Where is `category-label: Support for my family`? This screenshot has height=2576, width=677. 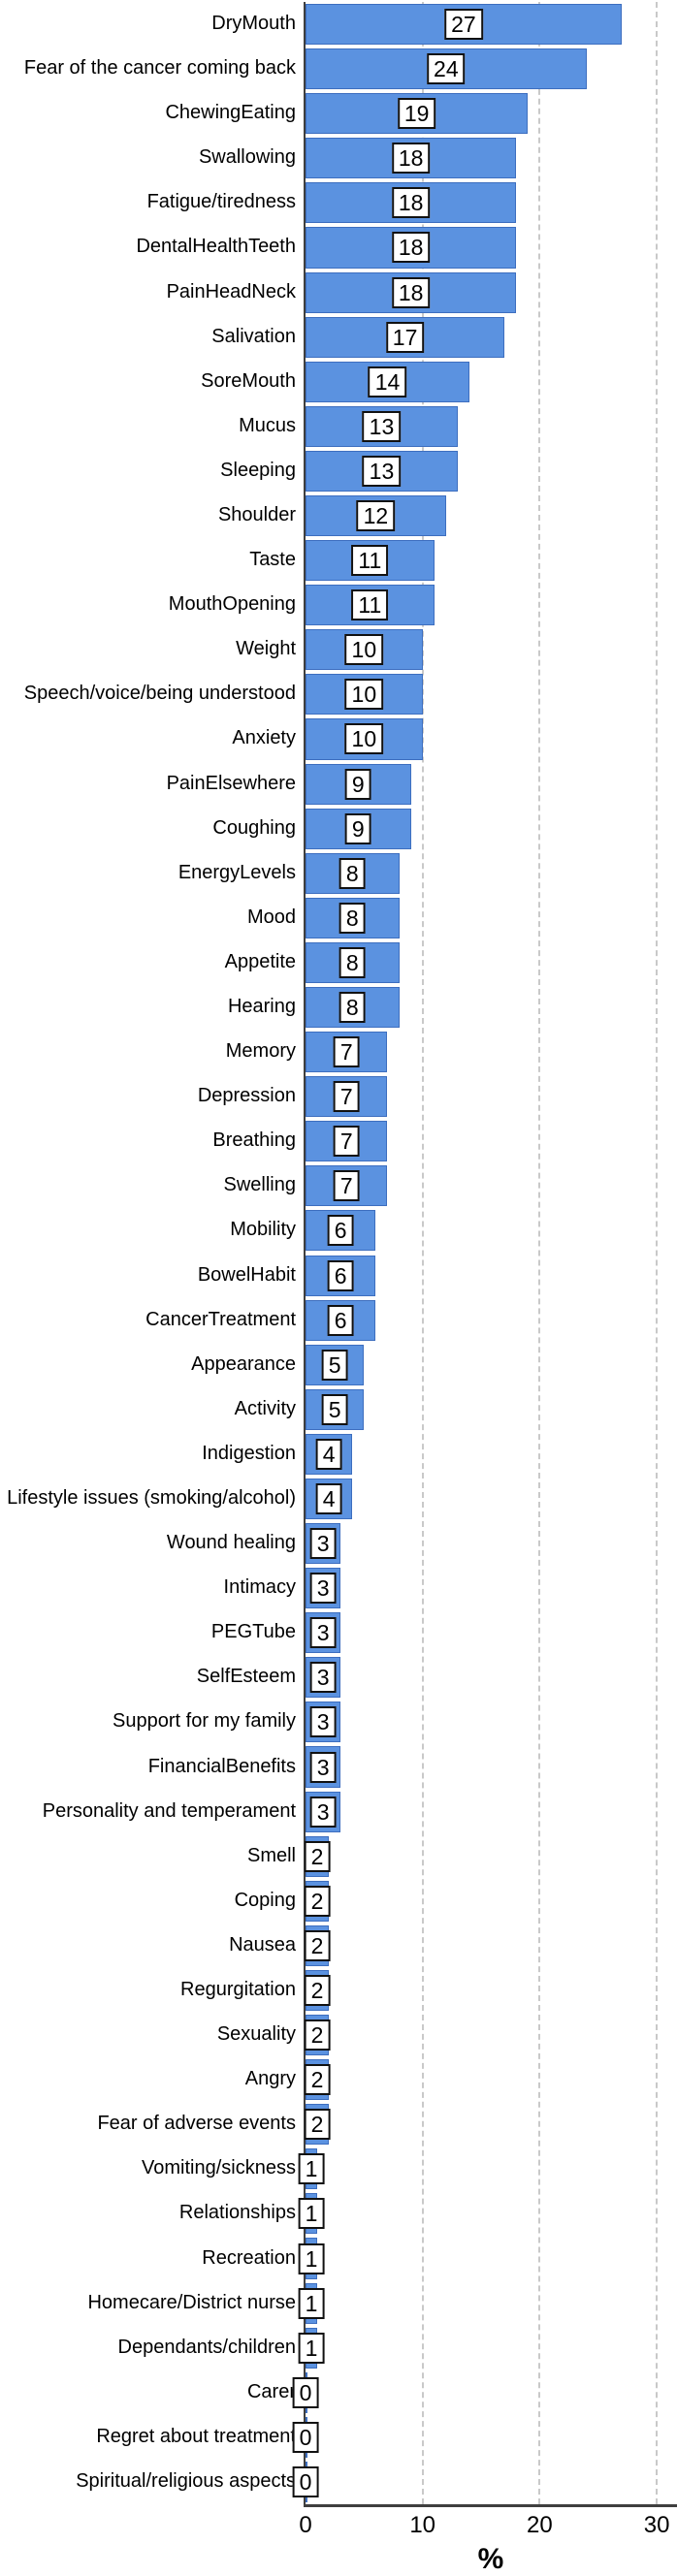
category-label: Support for my family is located at coordinates (204, 1721).